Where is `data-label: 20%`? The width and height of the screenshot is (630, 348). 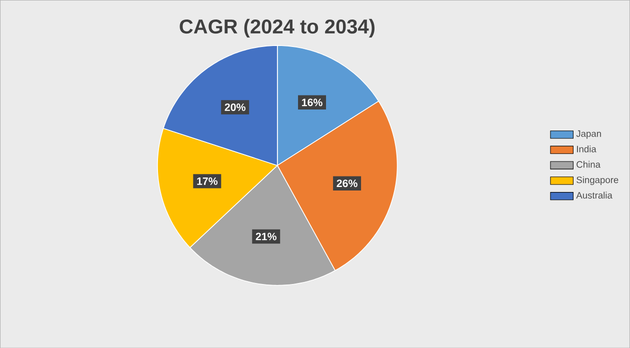 data-label: 20% is located at coordinates (235, 107).